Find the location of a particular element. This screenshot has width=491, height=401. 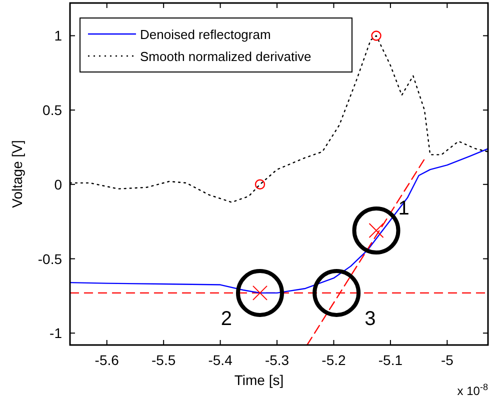

annotation: 2 is located at coordinates (226, 319).